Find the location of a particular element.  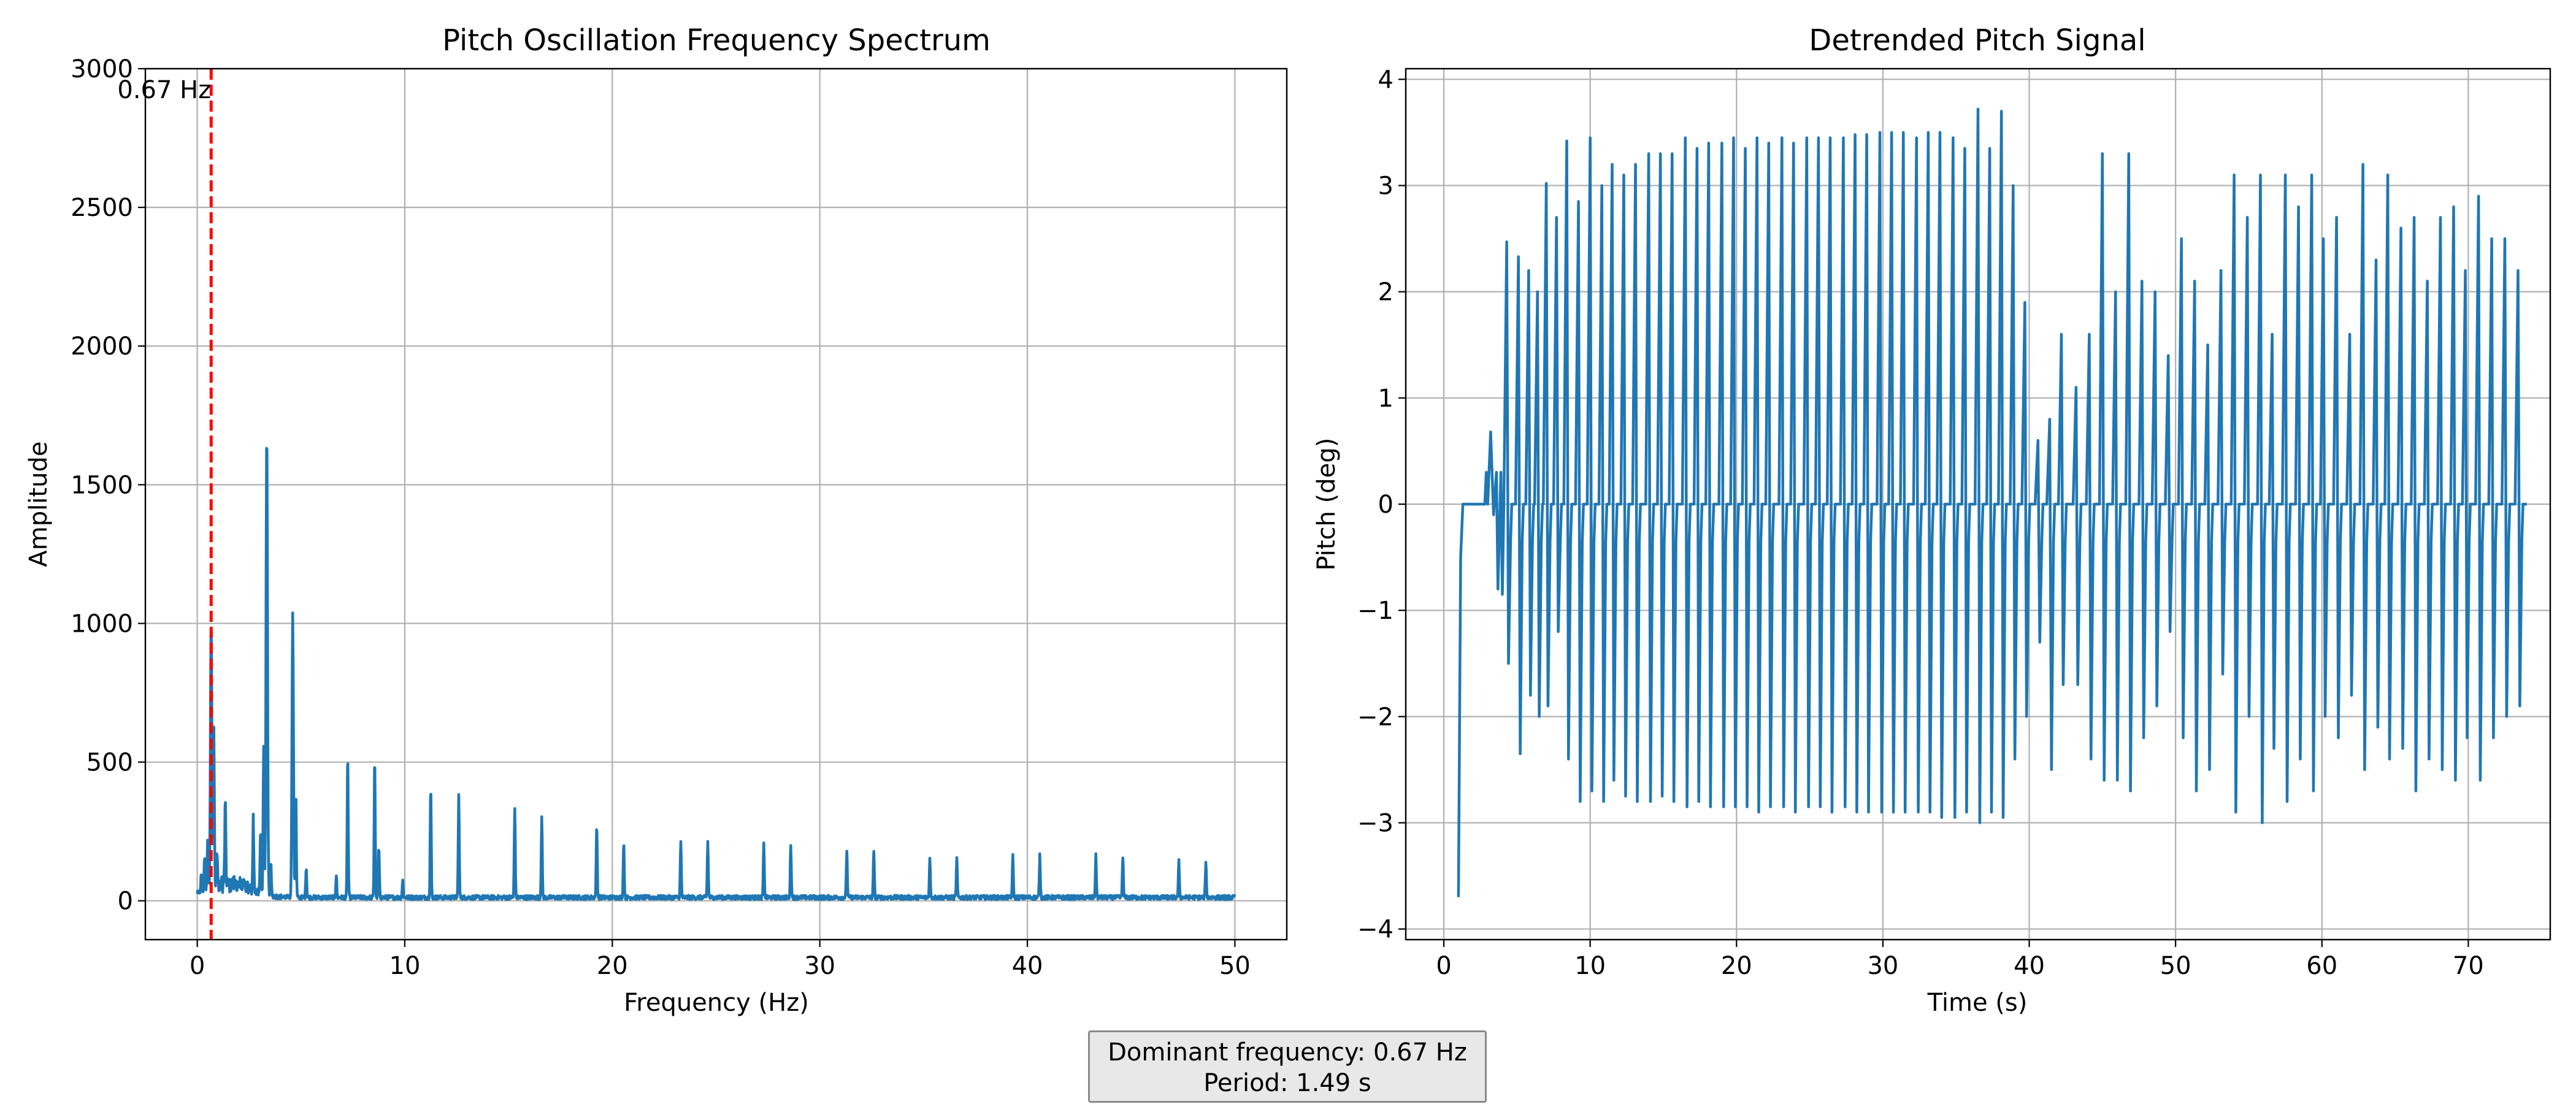

pitch-xlabel: Time (s) is located at coordinates (1977, 1003).